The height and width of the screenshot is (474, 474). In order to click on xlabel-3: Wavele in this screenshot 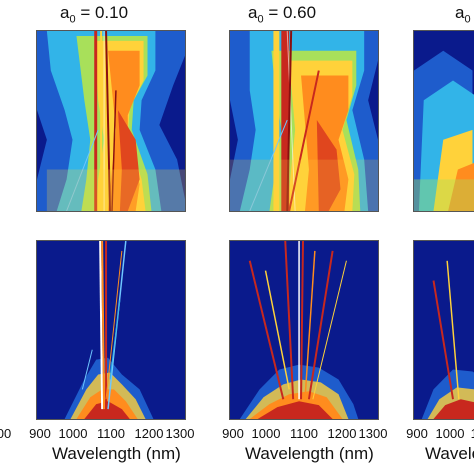, I will do `click(449, 453)`.